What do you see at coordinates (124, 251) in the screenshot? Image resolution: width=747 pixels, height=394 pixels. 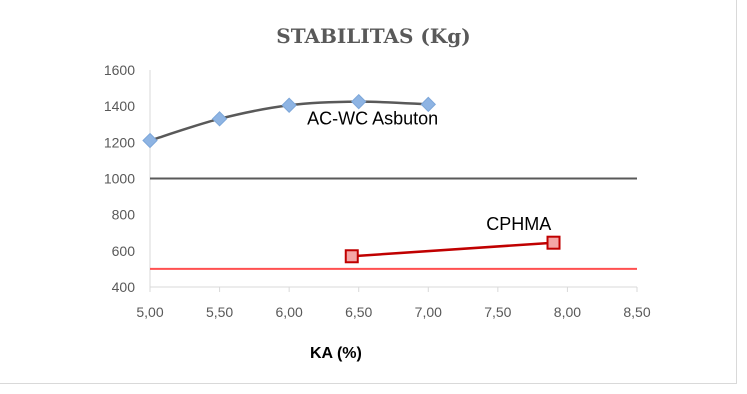 I see `y-tick-label: 600` at bounding box center [124, 251].